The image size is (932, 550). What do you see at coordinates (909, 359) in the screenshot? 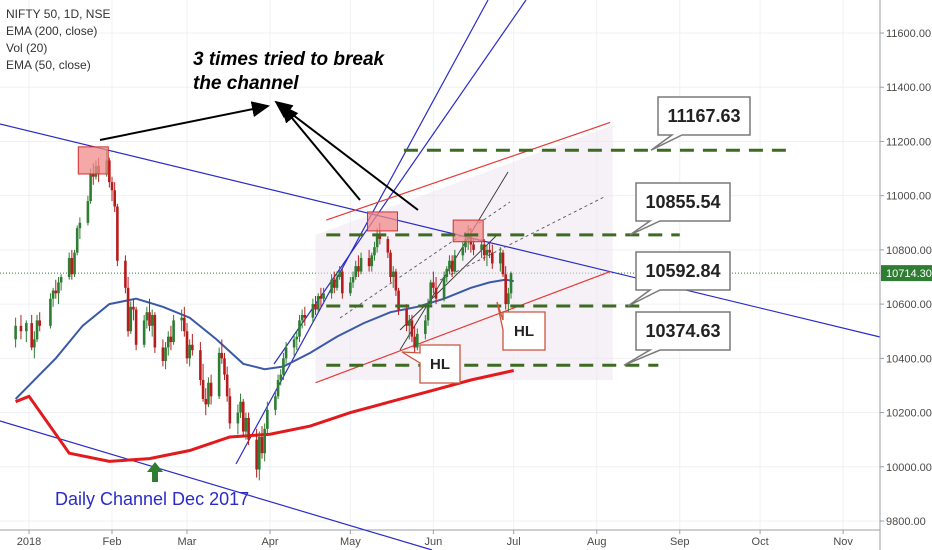
I see `y-tick-label: 10400.00` at bounding box center [909, 359].